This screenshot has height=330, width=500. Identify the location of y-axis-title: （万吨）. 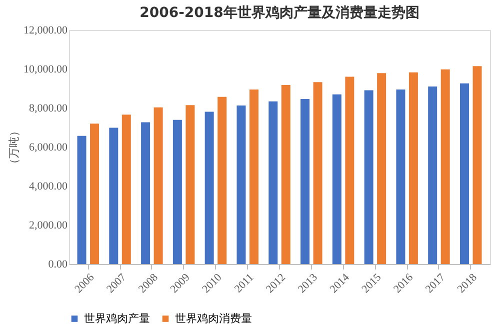
(14, 148).